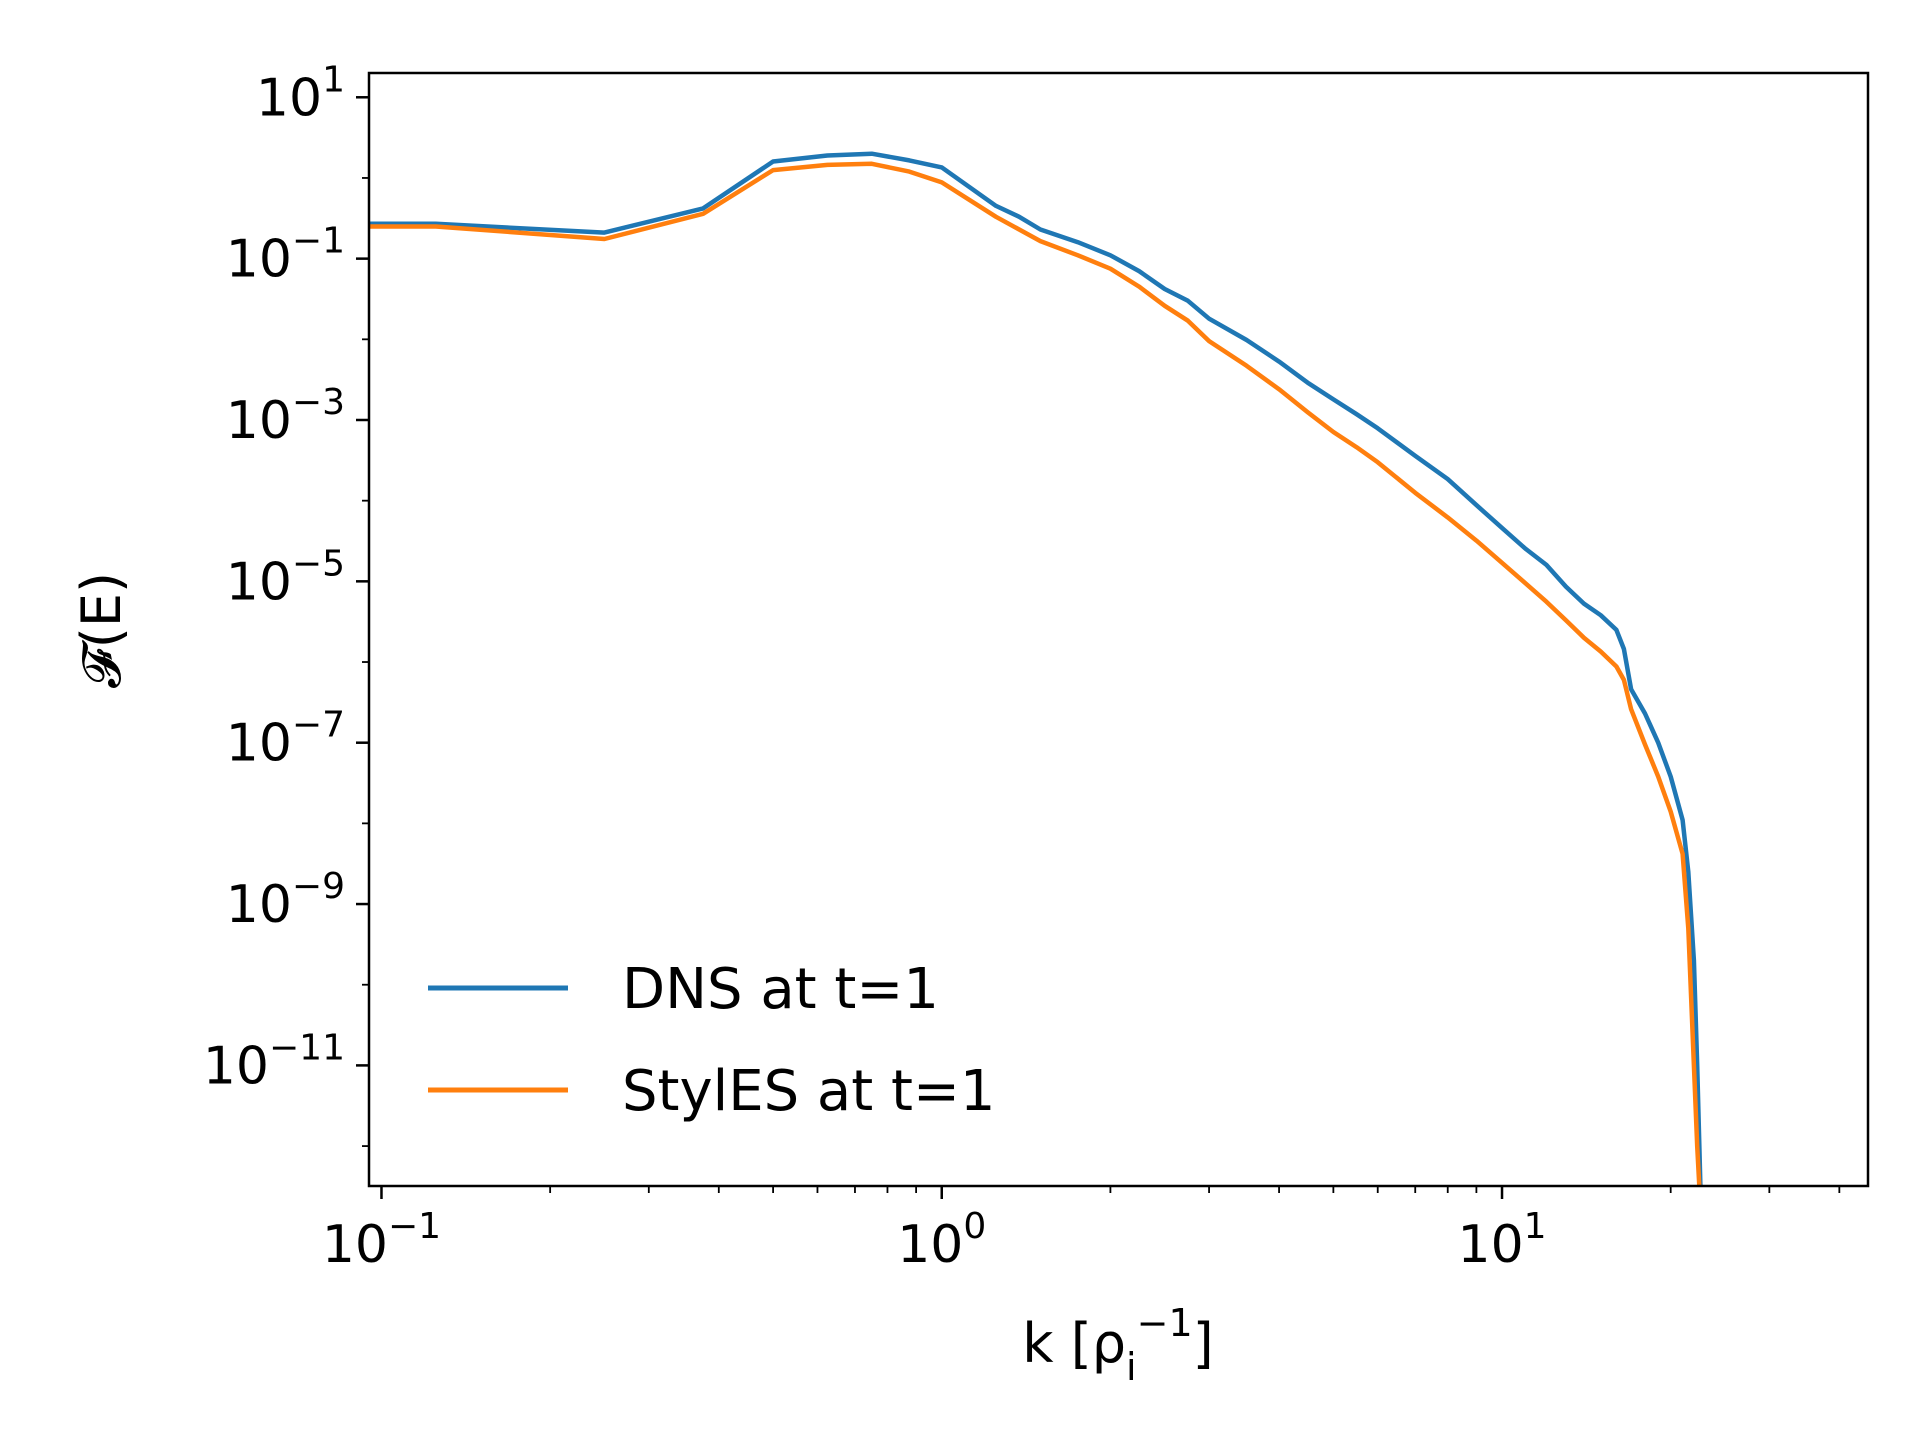 This screenshot has height=1440, width=1920. What do you see at coordinates (809, 1091) in the screenshot?
I see `legend-label-styles: StylES at t=1` at bounding box center [809, 1091].